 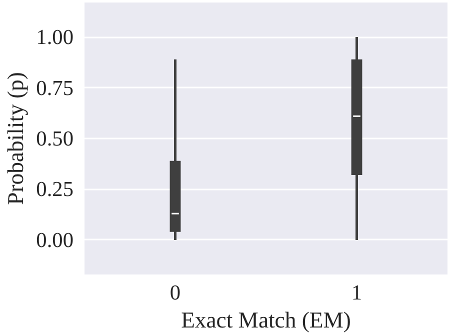 I want to click on y-tick-label: 0.25, so click(x=55, y=189).